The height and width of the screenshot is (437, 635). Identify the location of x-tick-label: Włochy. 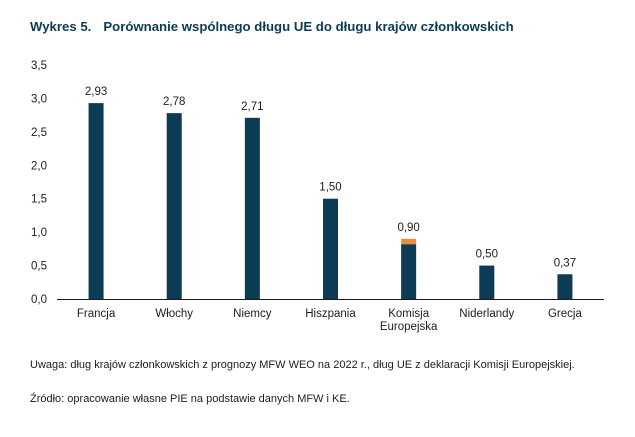
(174, 314).